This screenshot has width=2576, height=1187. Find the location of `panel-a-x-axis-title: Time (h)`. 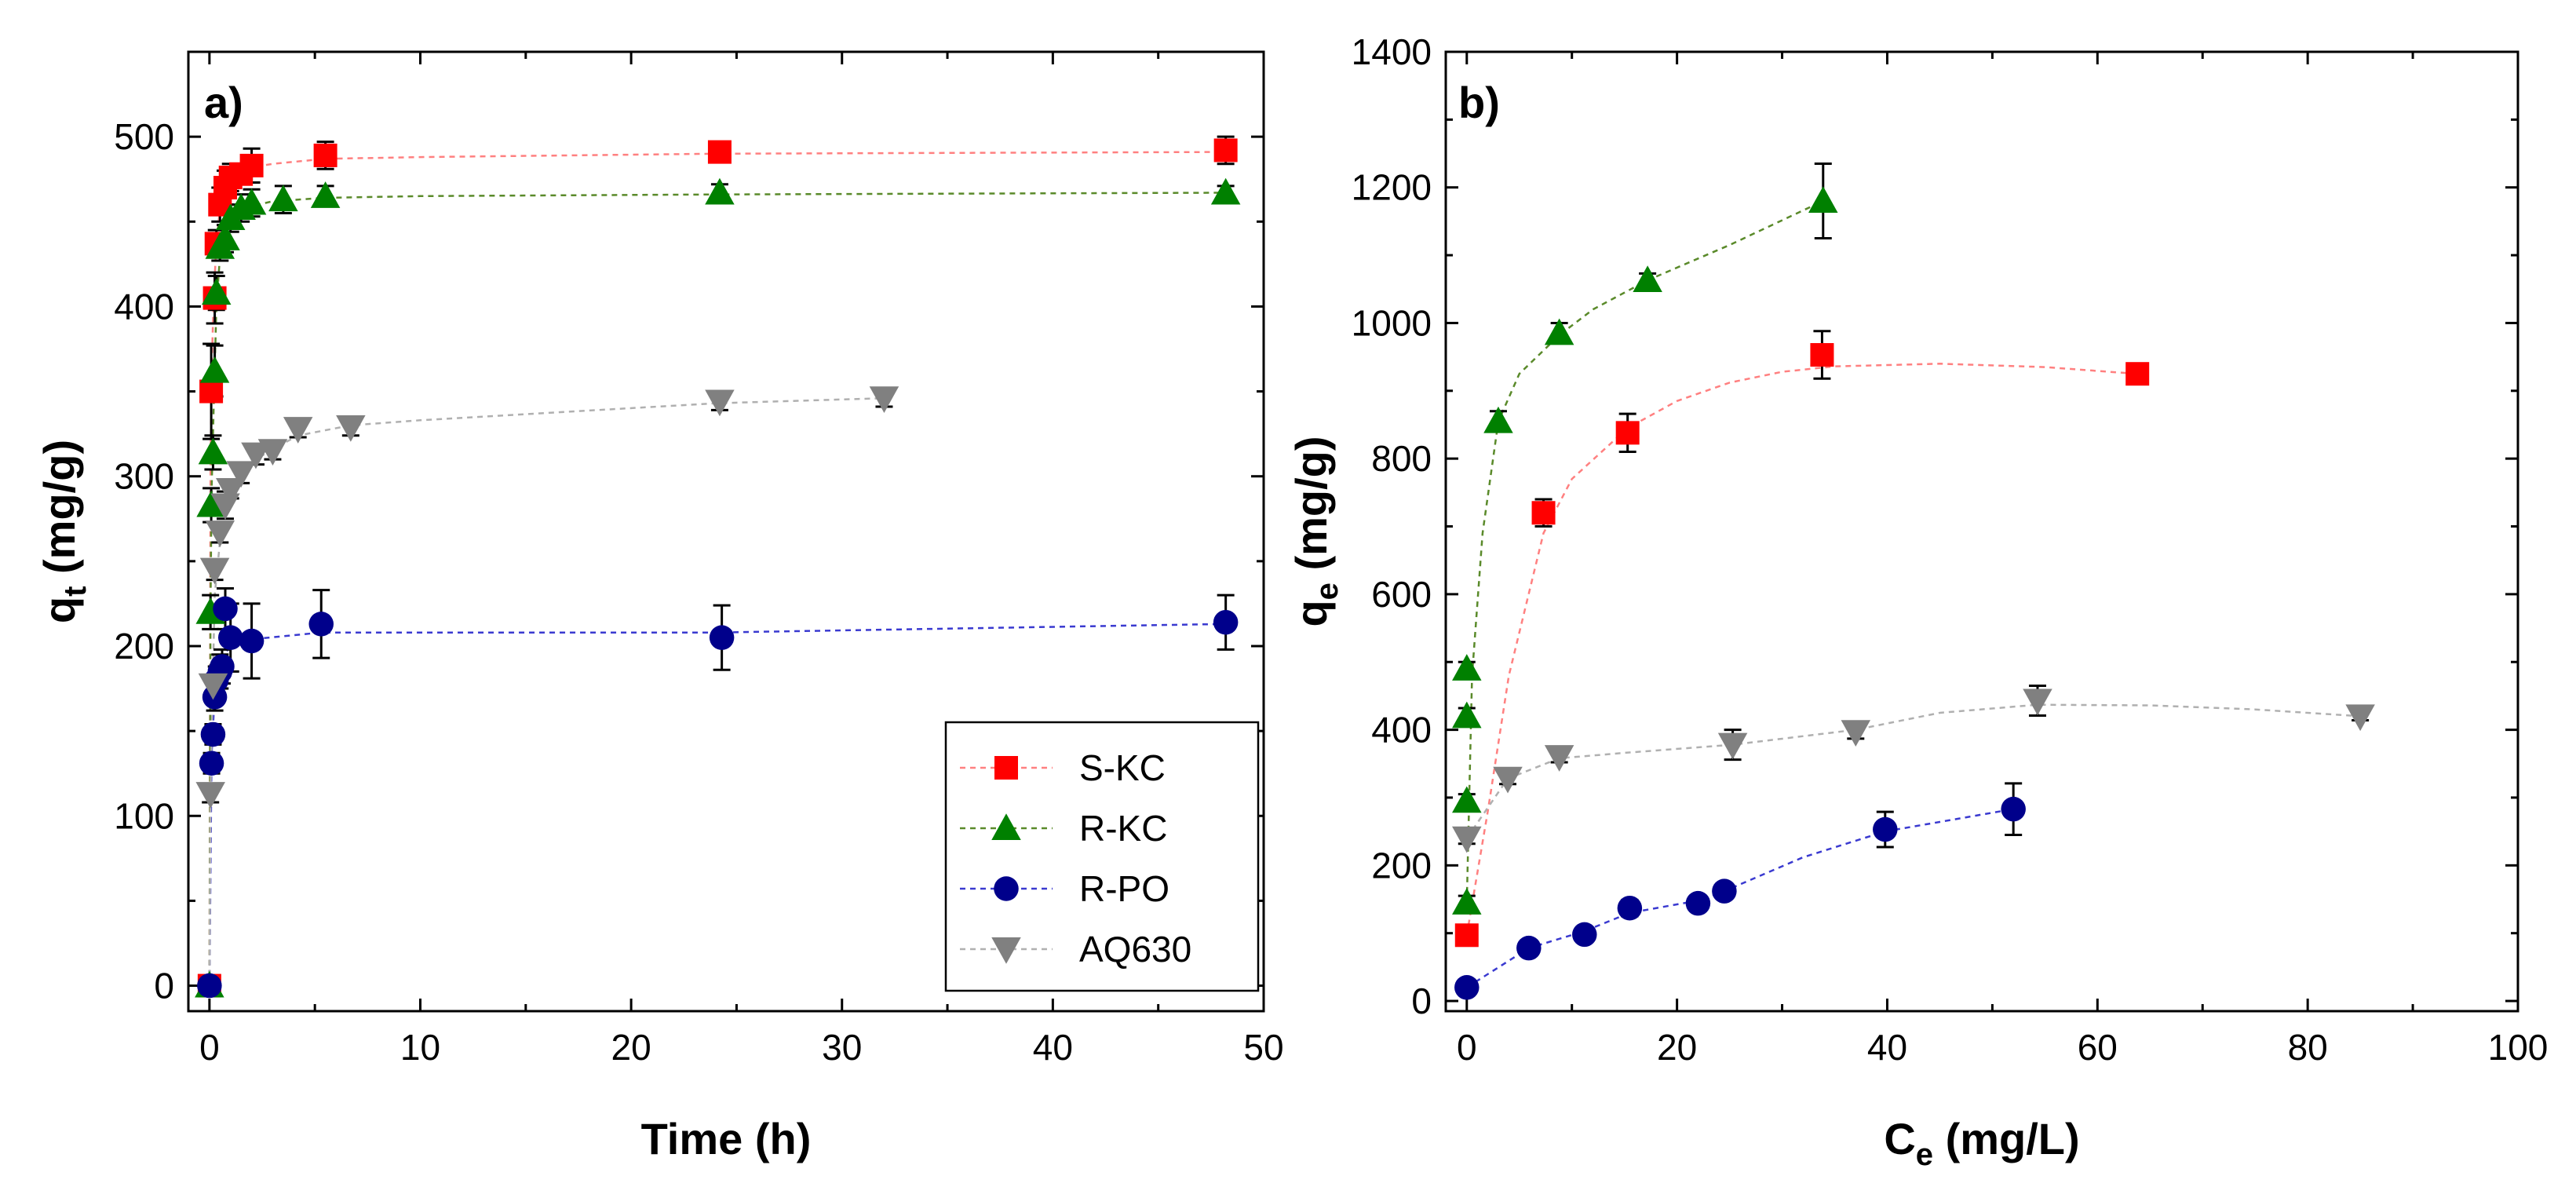

panel-a-x-axis-title: Time (h) is located at coordinates (726, 1138).